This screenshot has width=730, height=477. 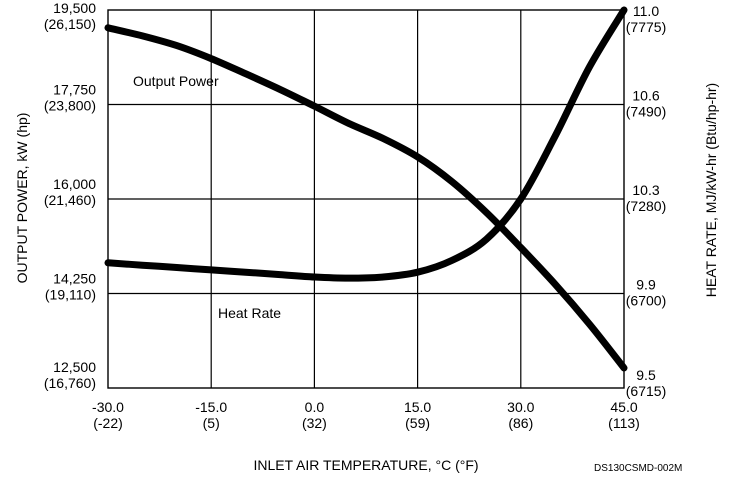 I want to click on x-tick-label-0: -30.0 (-22), so click(x=108, y=415).